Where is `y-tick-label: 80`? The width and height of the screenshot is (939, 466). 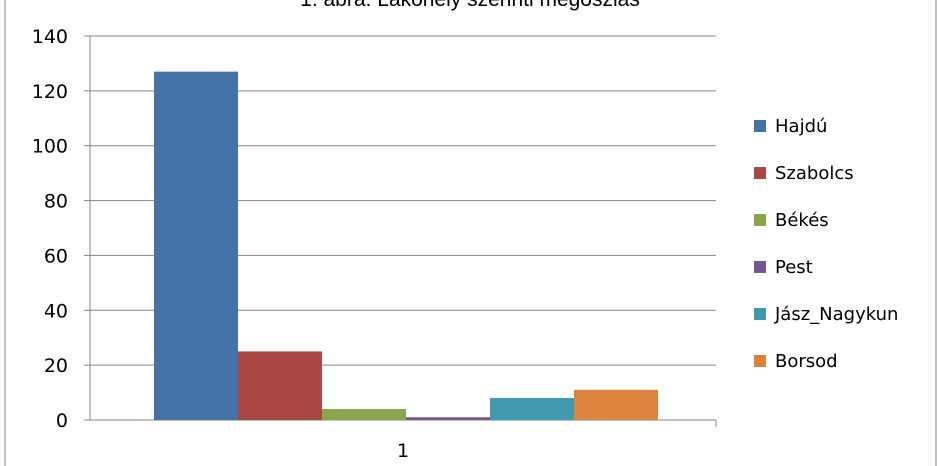
y-tick-label: 80 is located at coordinates (56, 202).